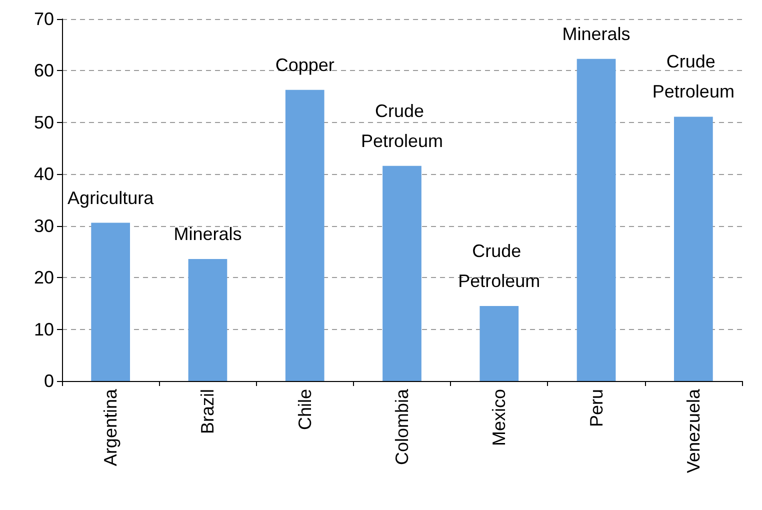  Describe the element at coordinates (304, 409) in the screenshot. I see `x-tick-label: Chile` at that location.